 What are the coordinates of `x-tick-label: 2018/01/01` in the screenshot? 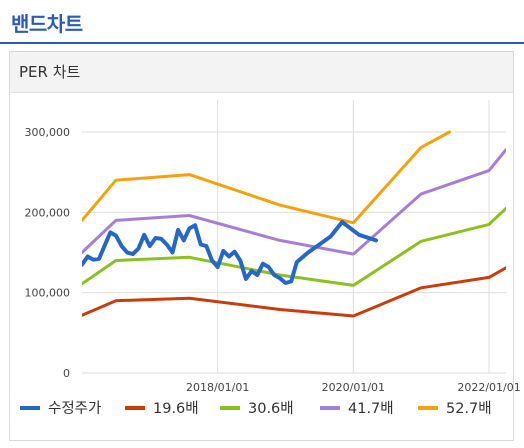 It's located at (217, 387).